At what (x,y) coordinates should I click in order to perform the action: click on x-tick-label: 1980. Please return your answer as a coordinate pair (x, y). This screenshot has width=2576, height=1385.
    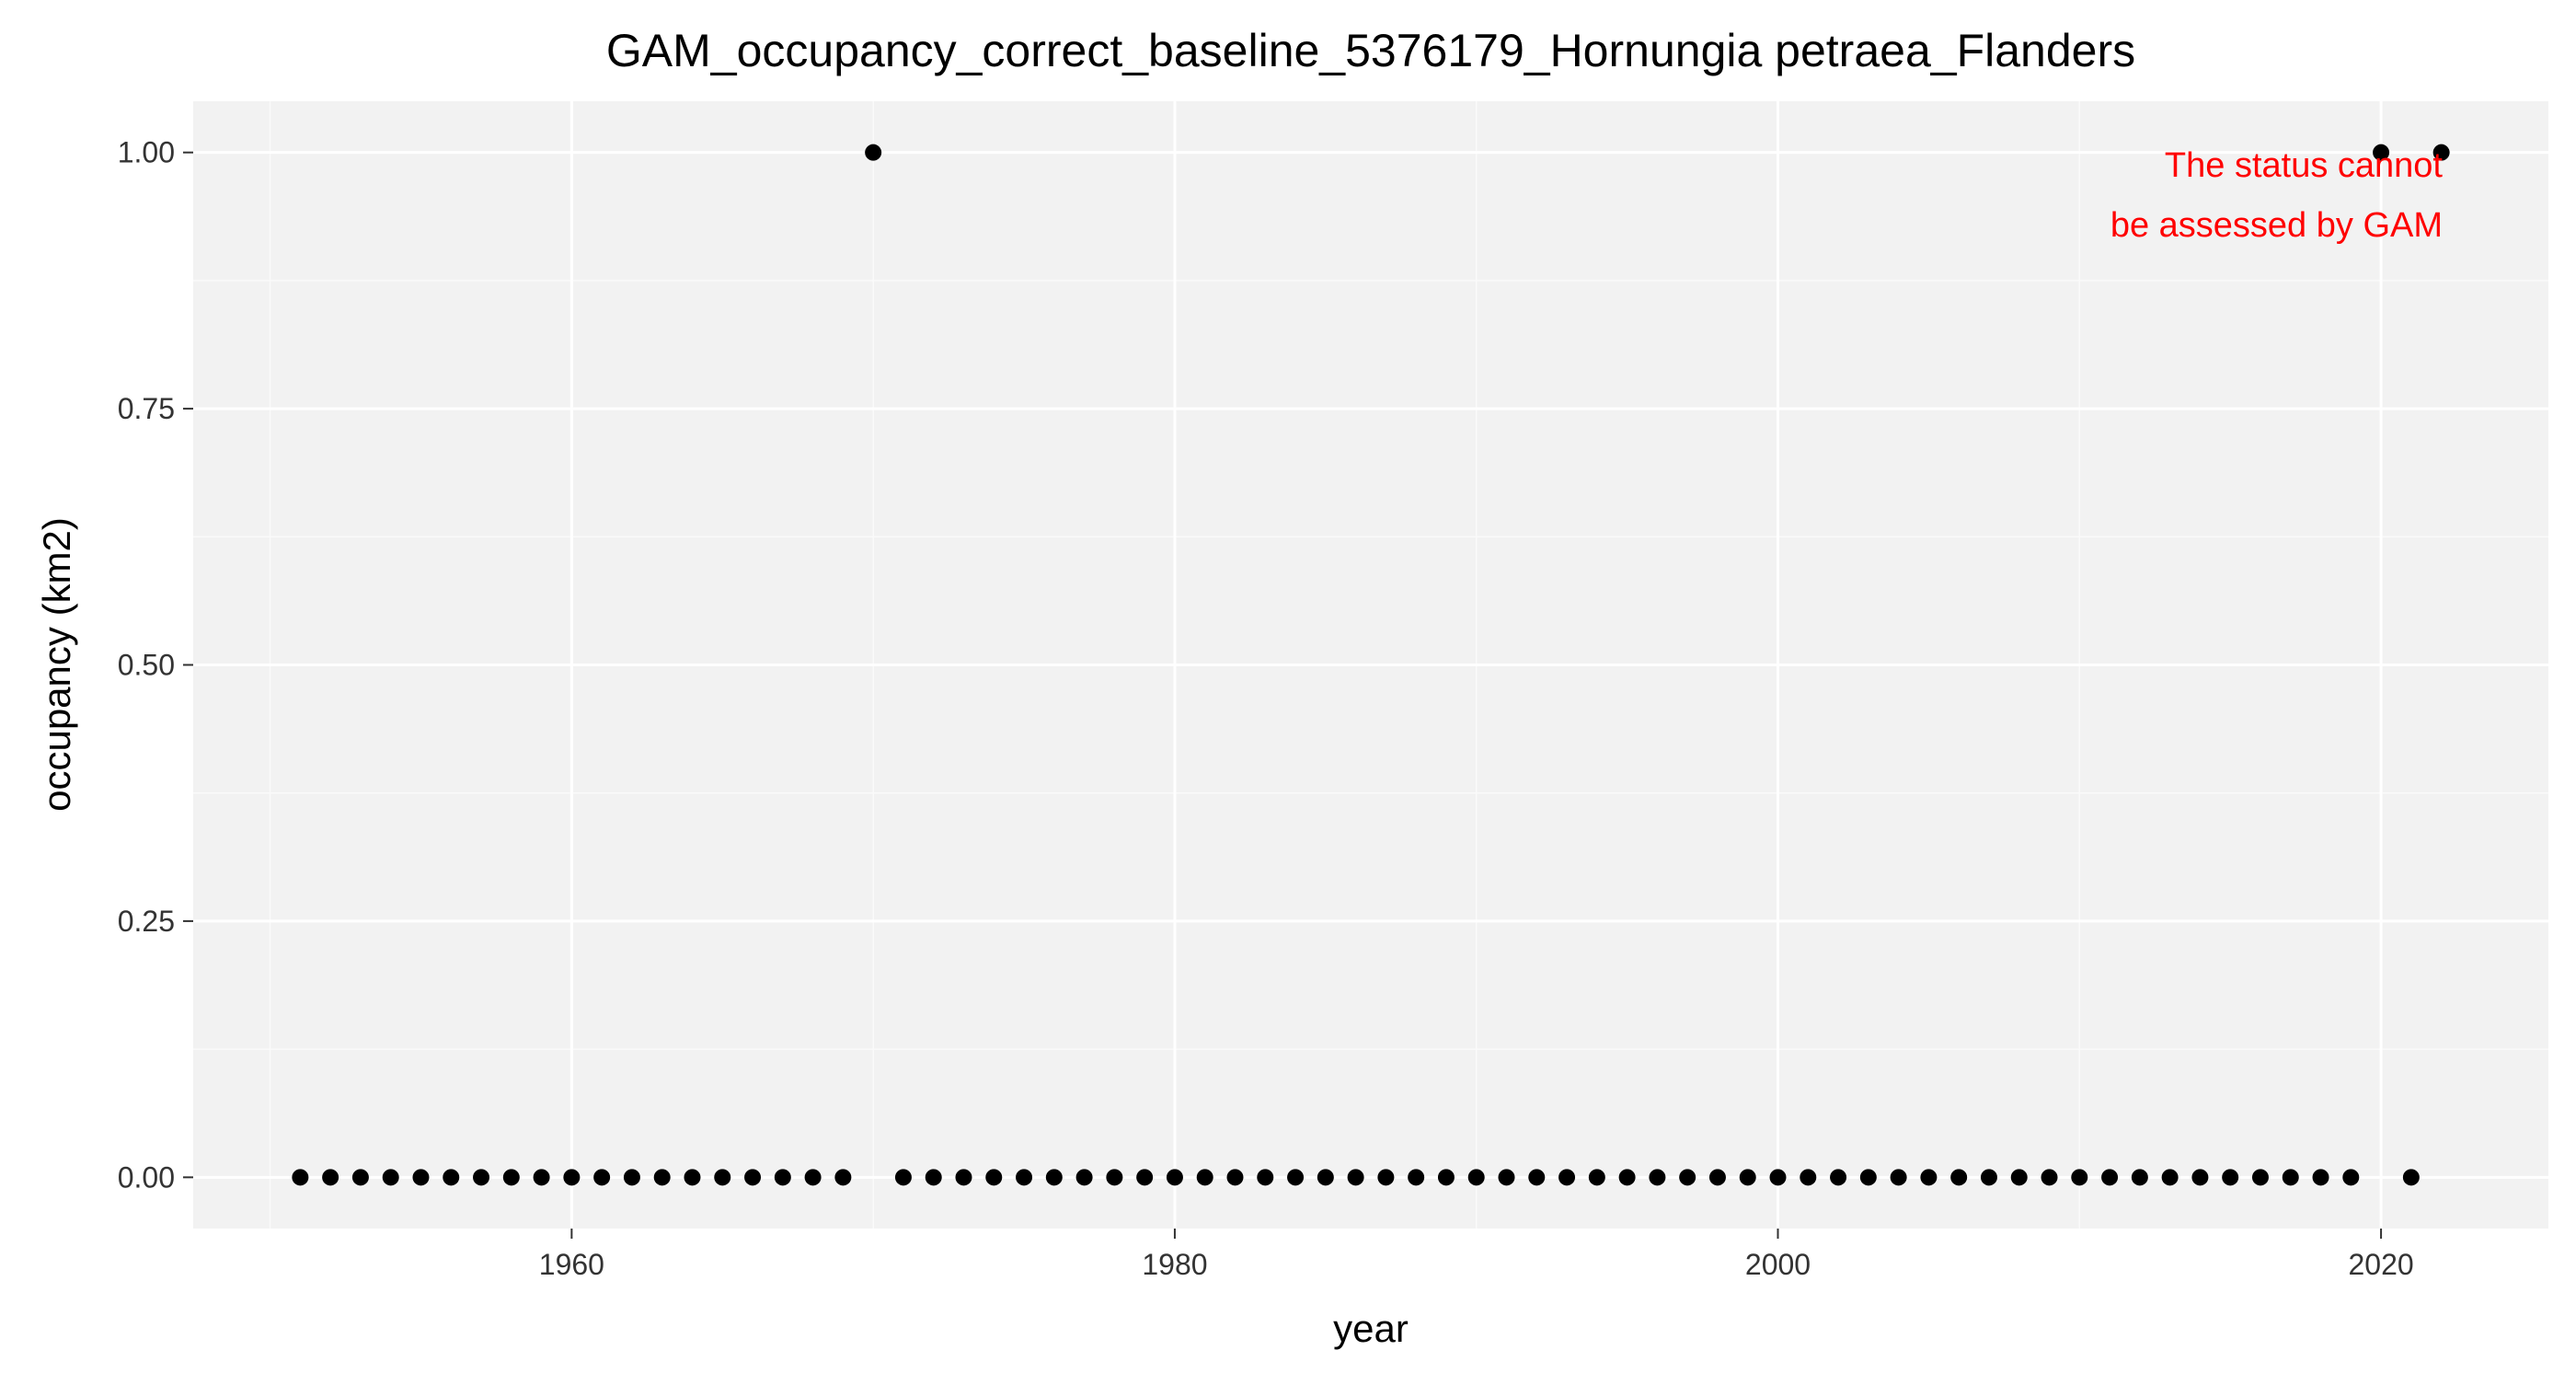
    Looking at the image, I should click on (1174, 1264).